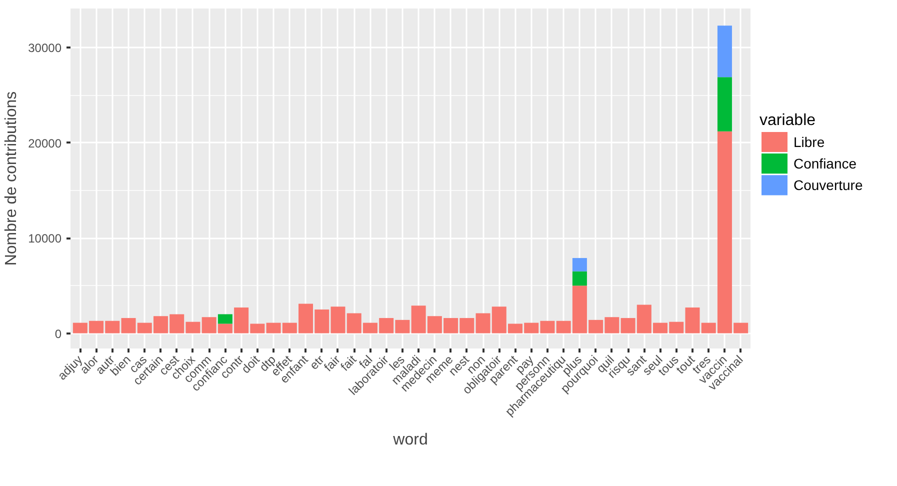  What do you see at coordinates (825, 164) in the screenshot?
I see `legend-label: Confiance` at bounding box center [825, 164].